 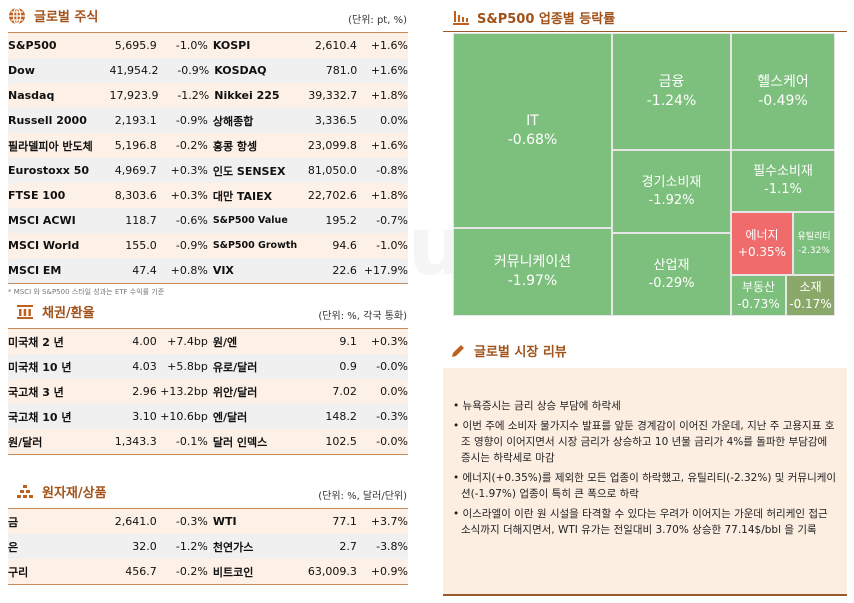 I want to click on item-change: +0.8%, so click(x=189, y=270).